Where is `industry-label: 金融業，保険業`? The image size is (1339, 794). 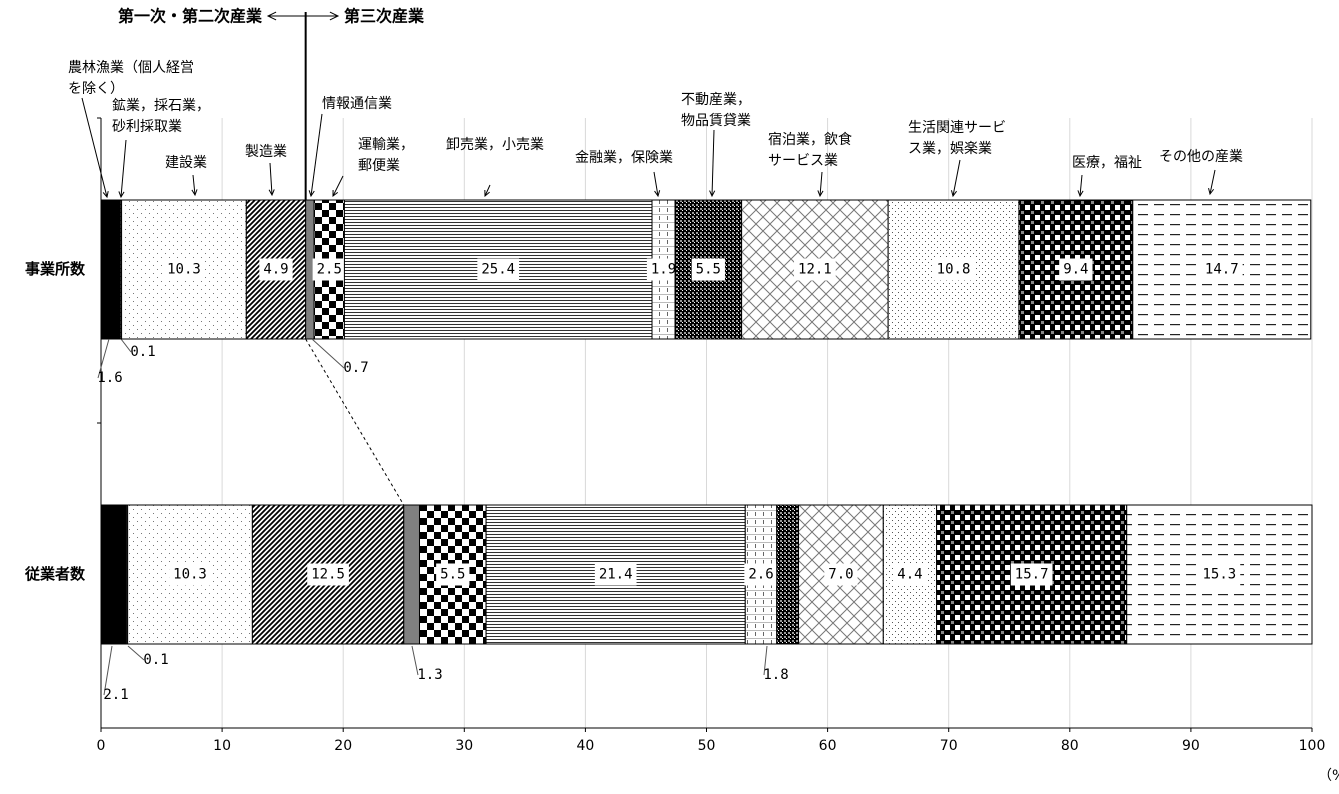 industry-label: 金融業，保険業 is located at coordinates (624, 158).